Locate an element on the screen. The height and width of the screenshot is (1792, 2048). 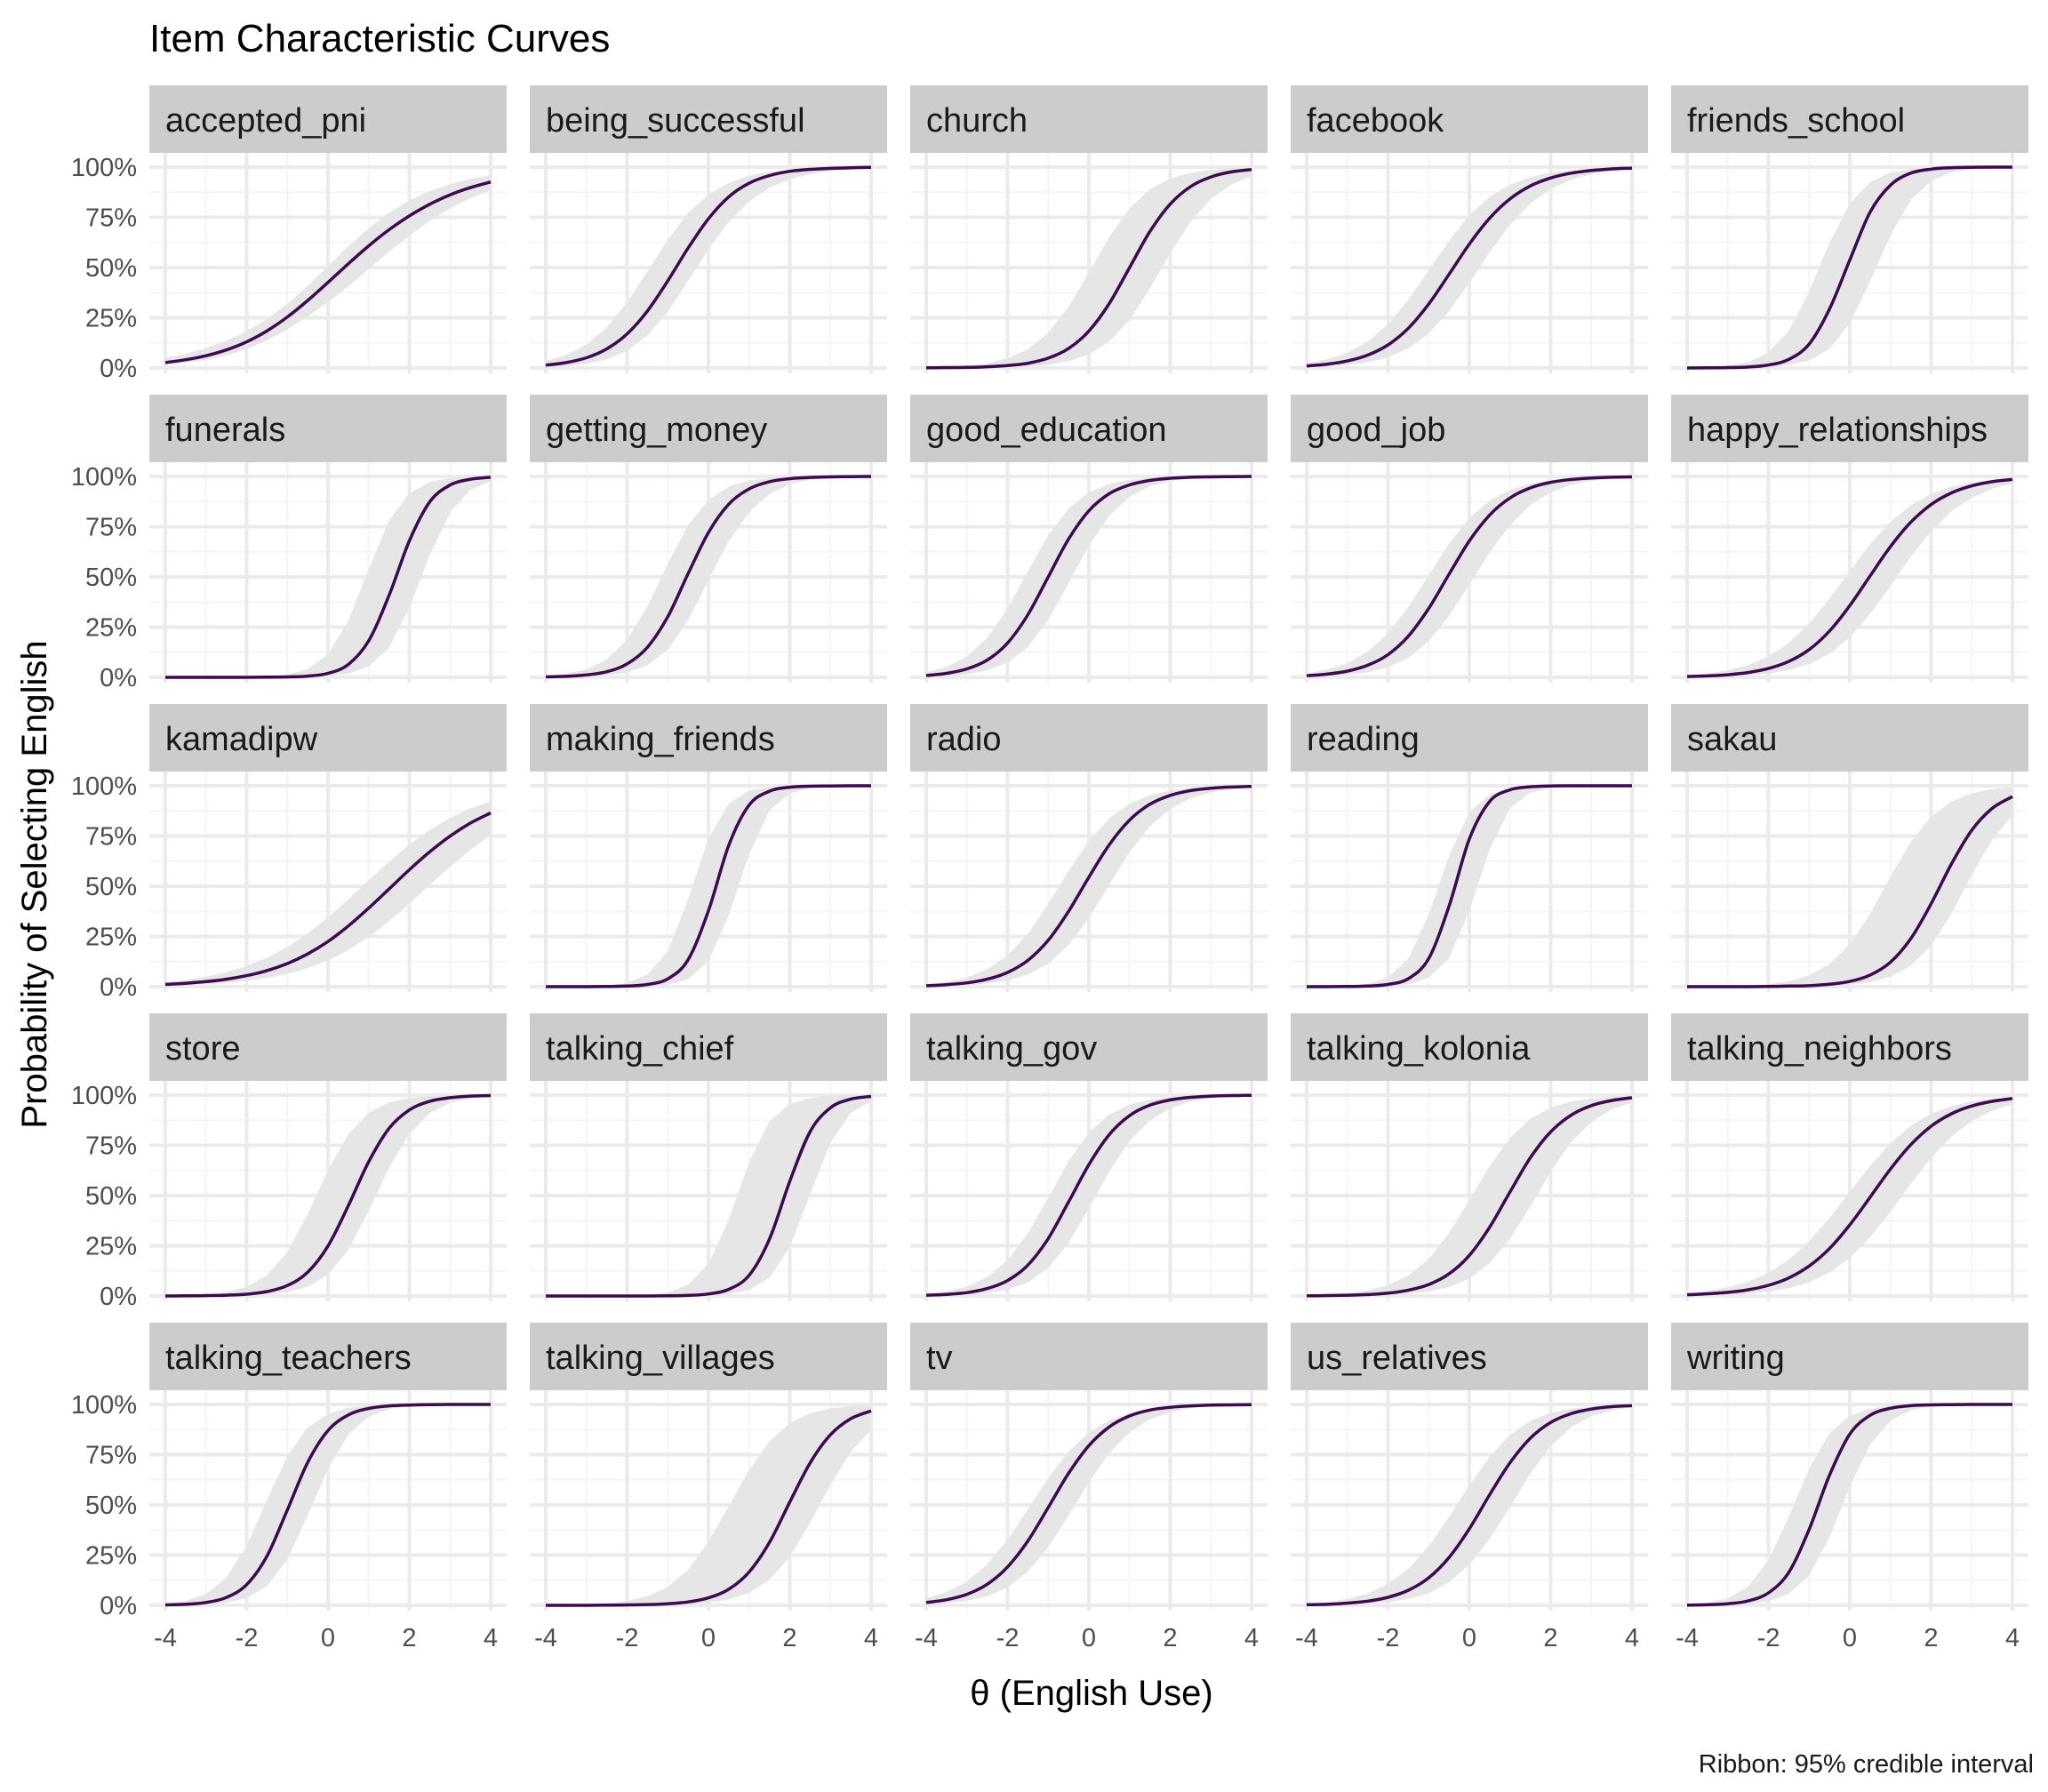
facet-panel: sakau is located at coordinates (1849, 848).